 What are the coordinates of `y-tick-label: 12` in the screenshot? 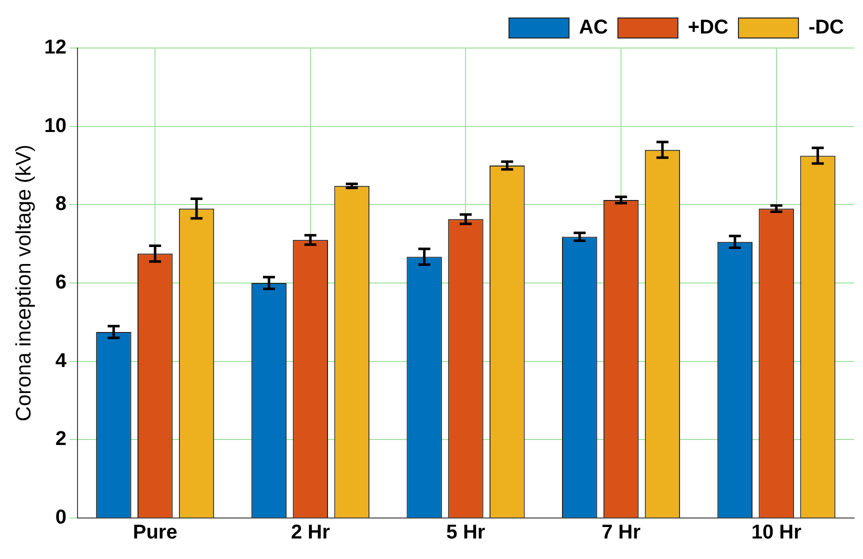 It's located at (55, 47).